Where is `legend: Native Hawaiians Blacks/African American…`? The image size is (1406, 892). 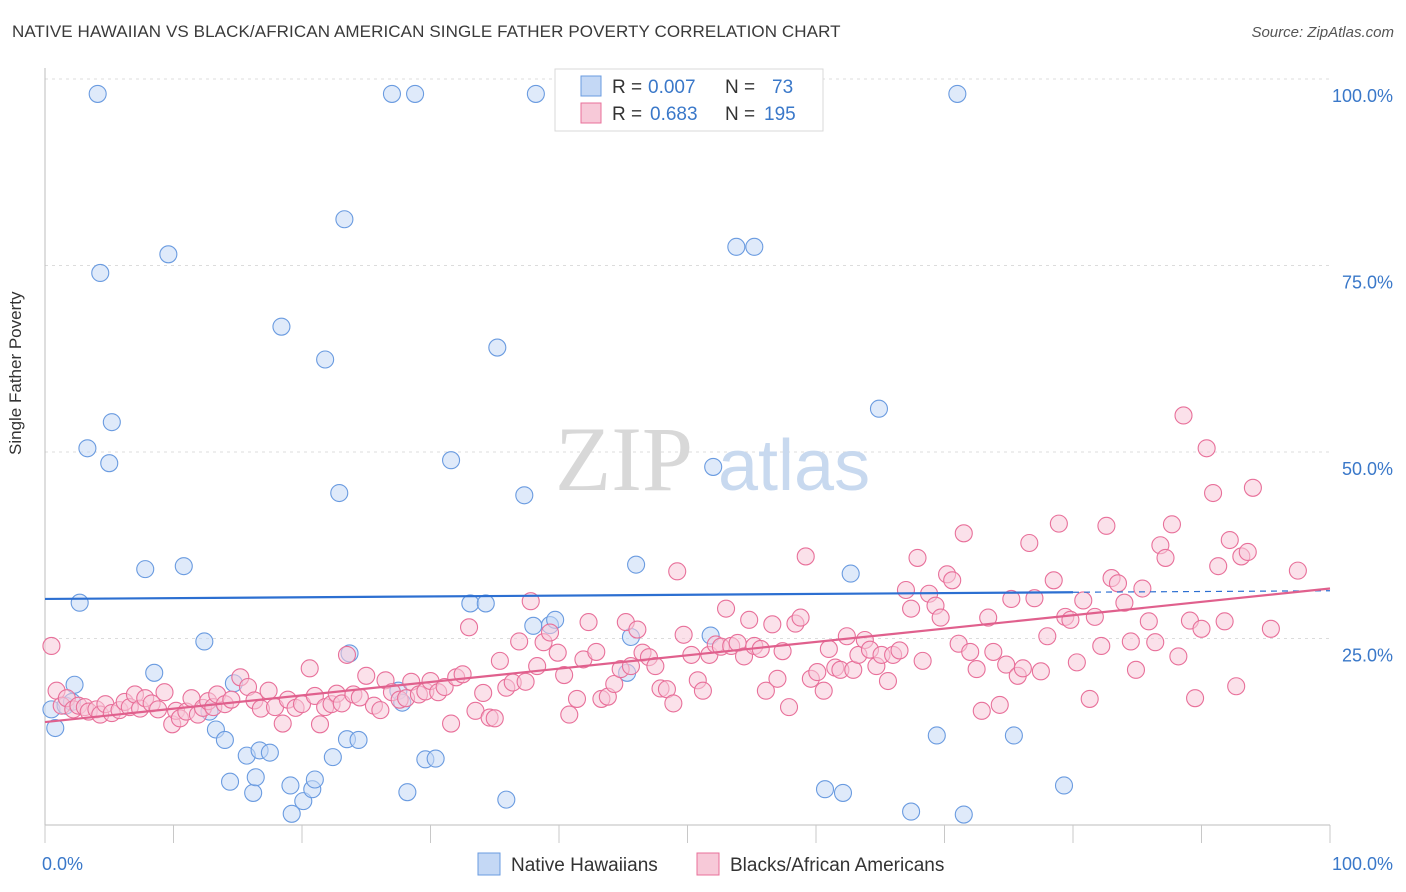
legend: Native Hawaiians Blacks/African American… is located at coordinates (710, 864).